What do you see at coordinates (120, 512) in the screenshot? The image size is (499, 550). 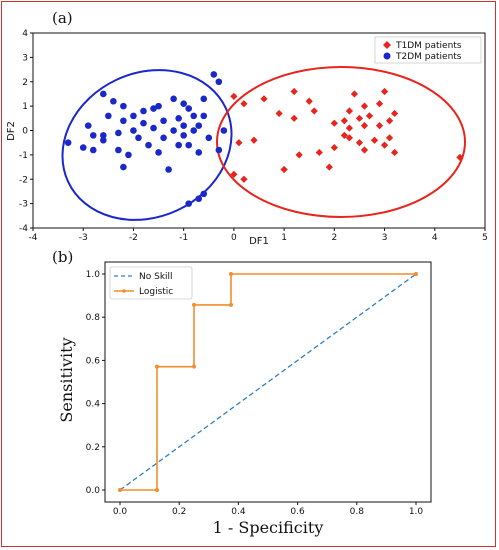 I see `x-tick-label: 0.0` at bounding box center [120, 512].